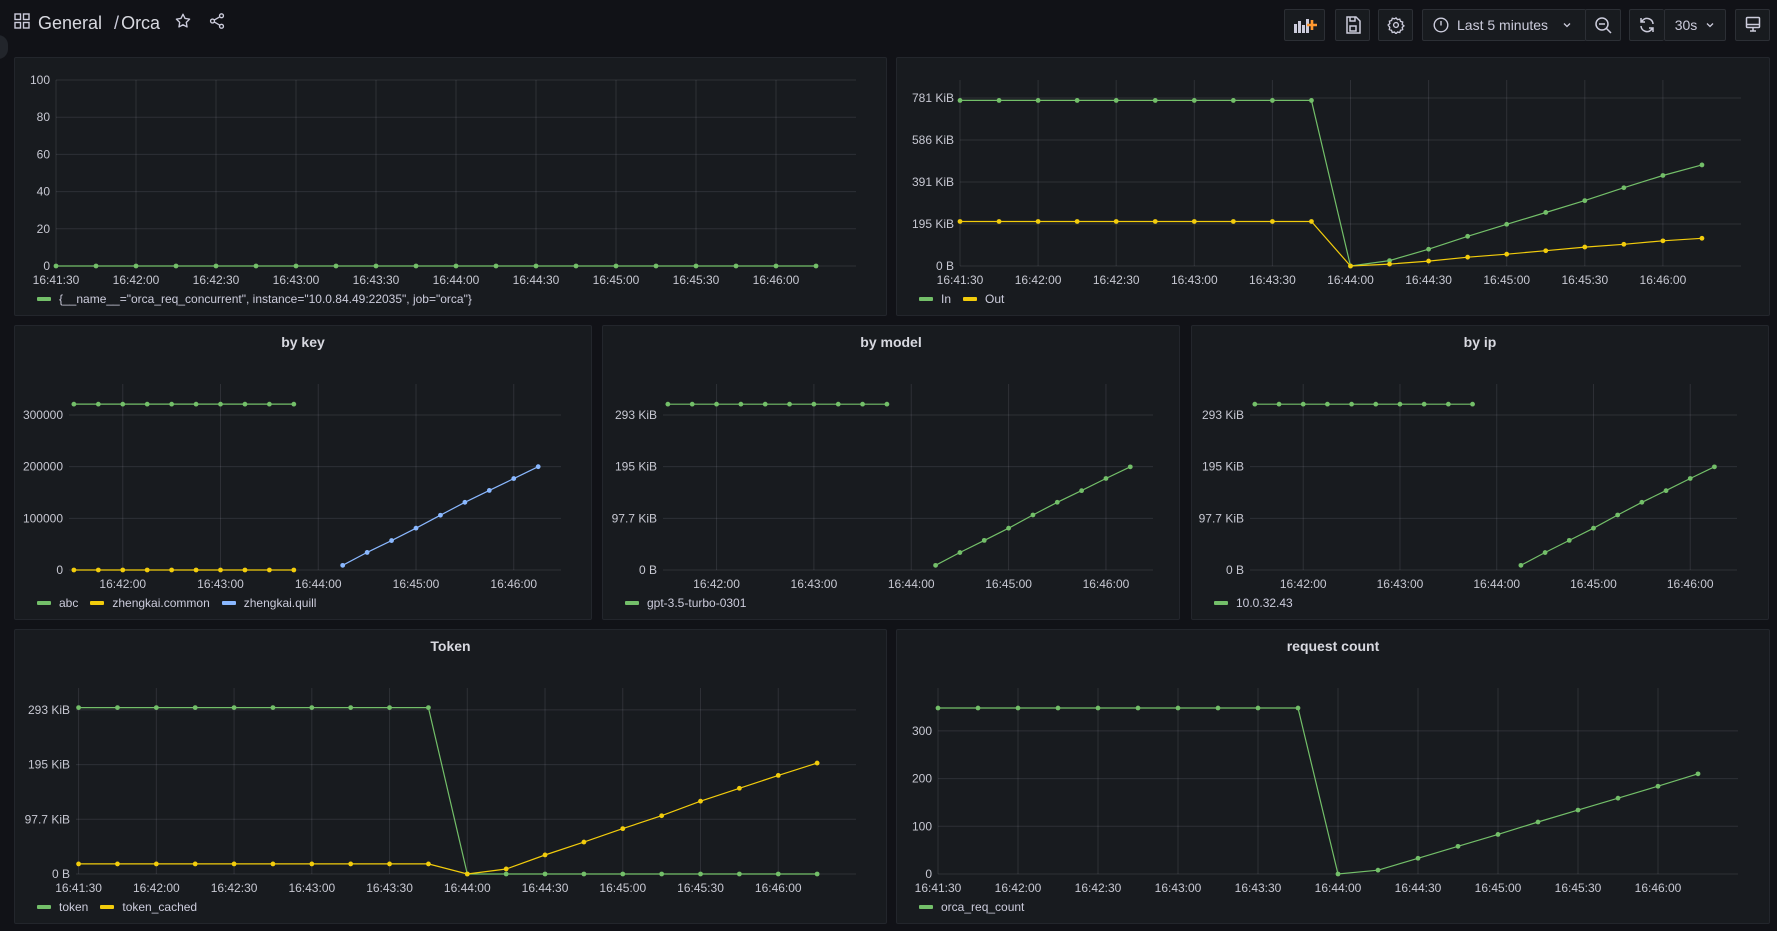  I want to click on panel-title: by model, so click(891, 342).